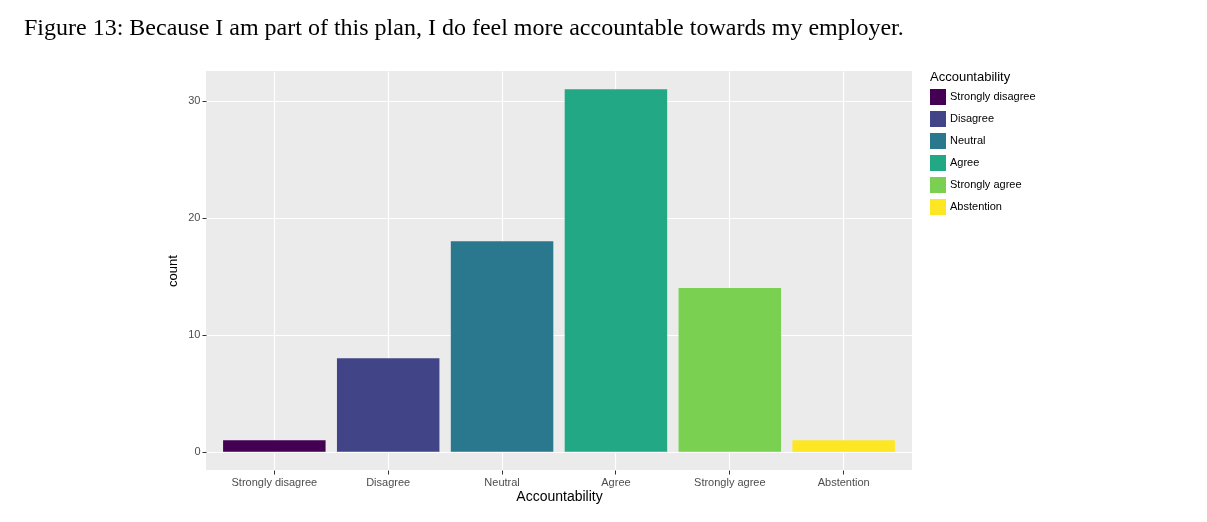 The height and width of the screenshot is (522, 1207). Describe the element at coordinates (197, 451) in the screenshot. I see `y-tick-label: 0` at that location.